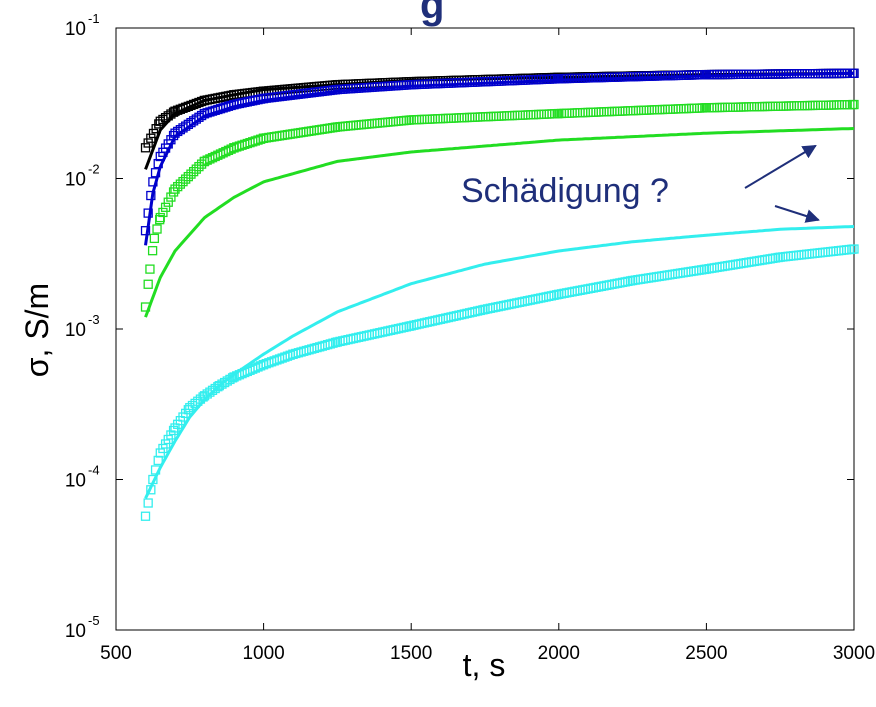 The width and height of the screenshot is (876, 707). What do you see at coordinates (559, 653) in the screenshot?
I see `x-tick-label: 2000` at bounding box center [559, 653].